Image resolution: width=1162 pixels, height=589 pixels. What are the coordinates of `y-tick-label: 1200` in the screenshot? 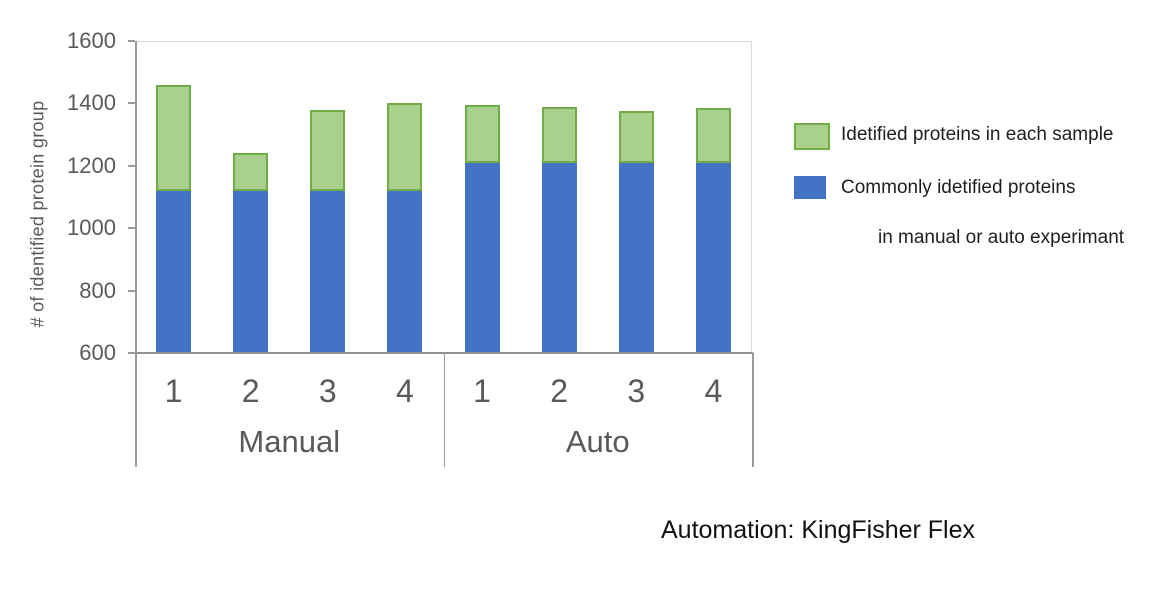 It's located at (91, 165).